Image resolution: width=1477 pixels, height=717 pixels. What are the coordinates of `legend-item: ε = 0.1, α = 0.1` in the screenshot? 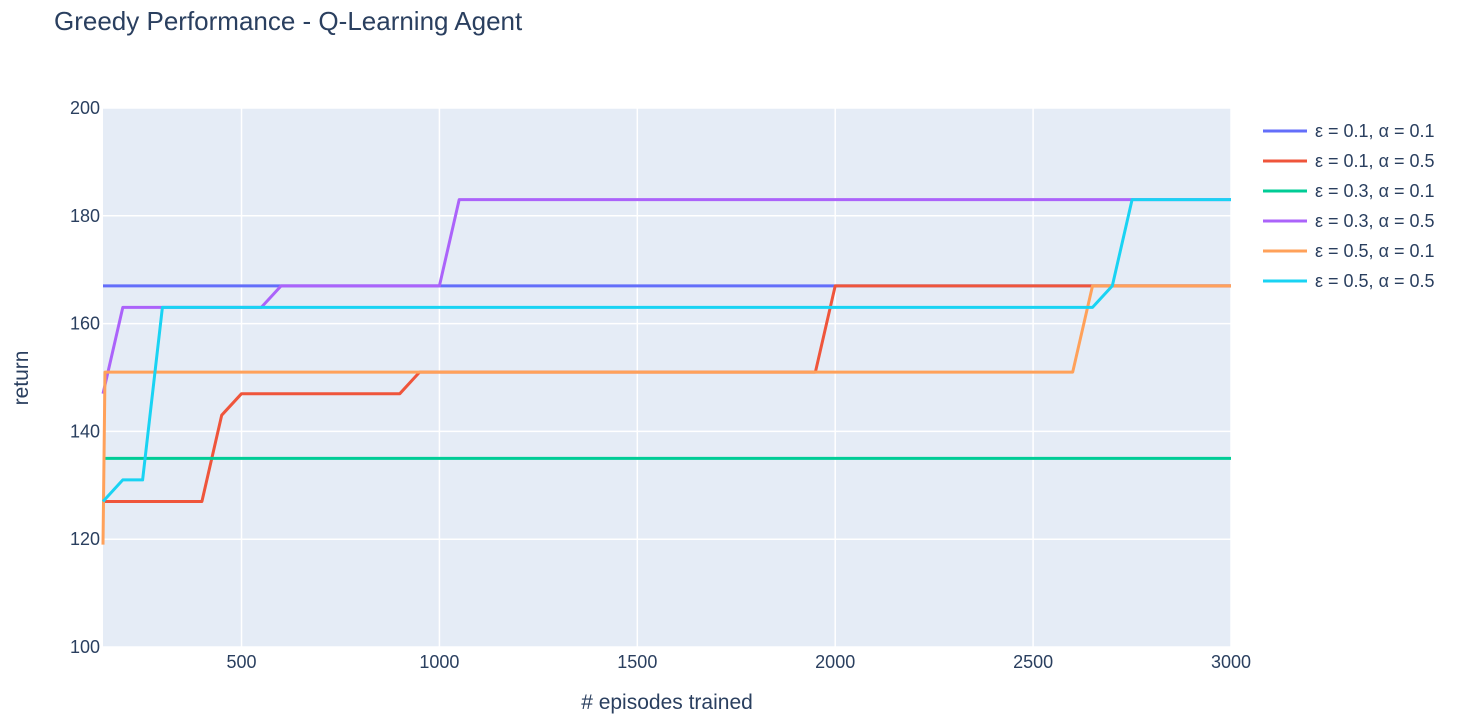 It's located at (1349, 131).